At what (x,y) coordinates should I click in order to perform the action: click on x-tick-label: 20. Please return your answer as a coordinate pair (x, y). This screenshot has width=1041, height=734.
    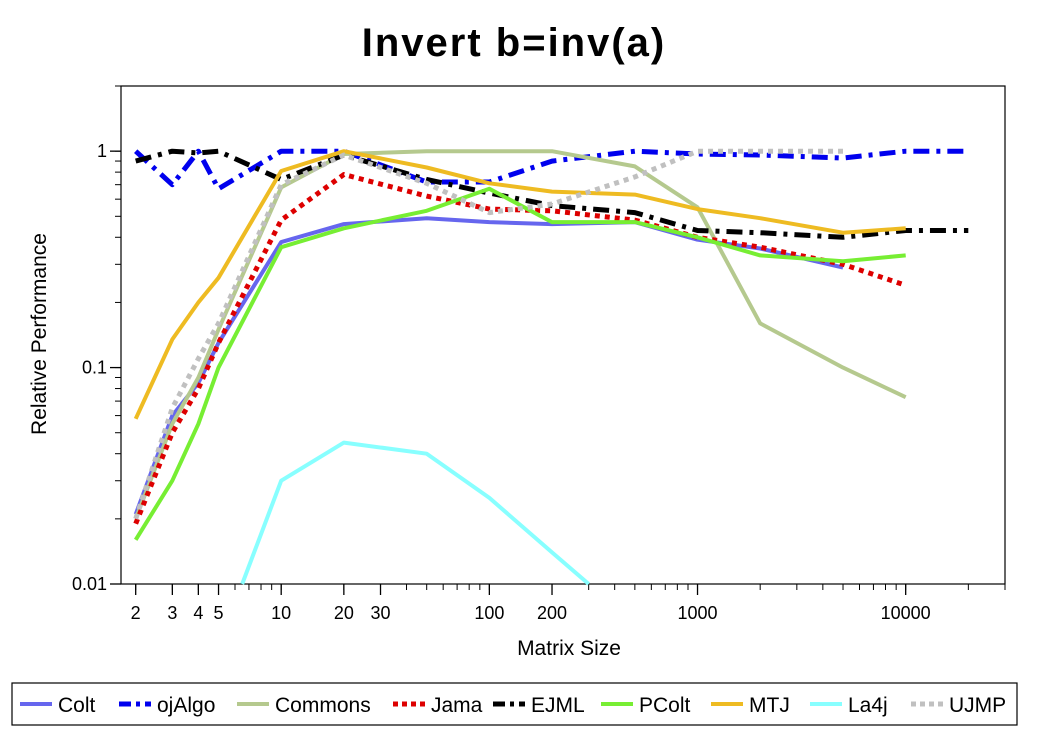
    Looking at the image, I should click on (344, 613).